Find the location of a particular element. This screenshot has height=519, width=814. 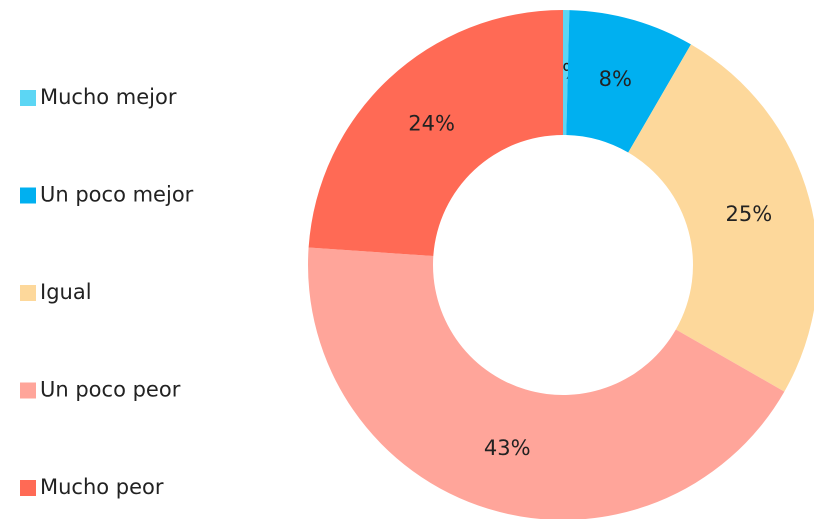

legend-label: Igual is located at coordinates (66, 292).